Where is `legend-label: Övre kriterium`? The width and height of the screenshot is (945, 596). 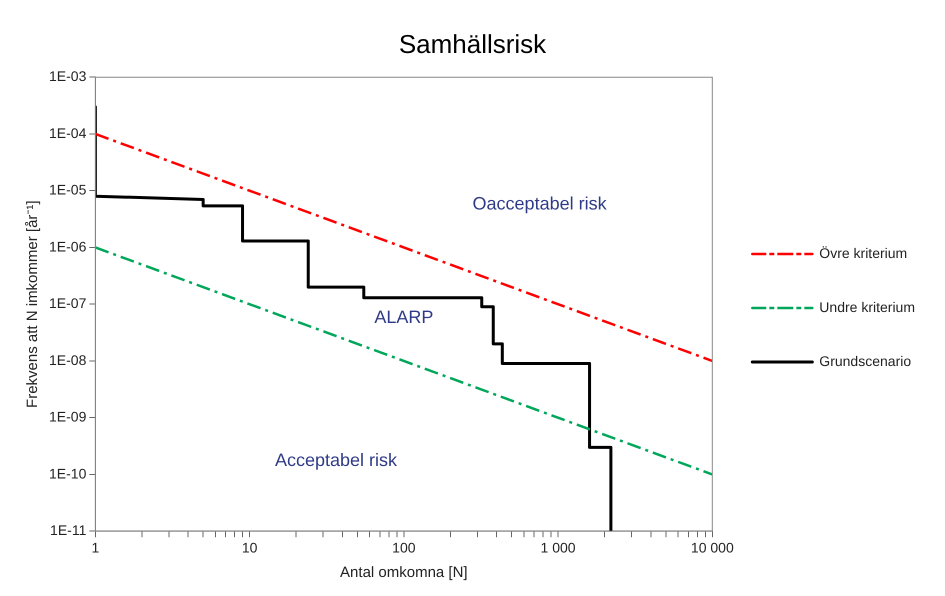 legend-label: Övre kriterium is located at coordinates (863, 252).